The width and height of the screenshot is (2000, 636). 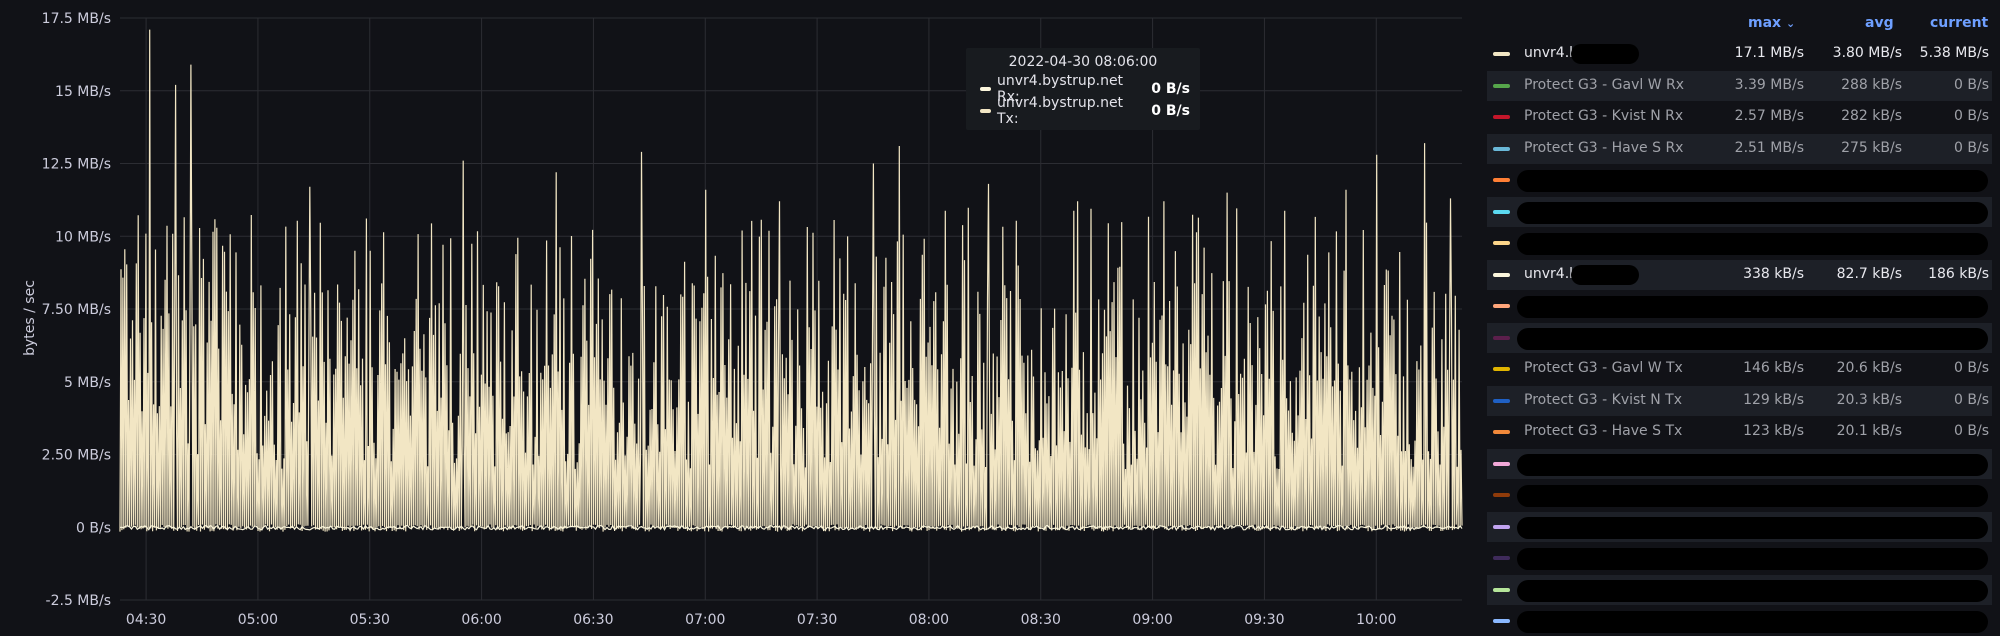 I want to click on legend-max-value: 2.57 MB/s, so click(x=1769, y=116).